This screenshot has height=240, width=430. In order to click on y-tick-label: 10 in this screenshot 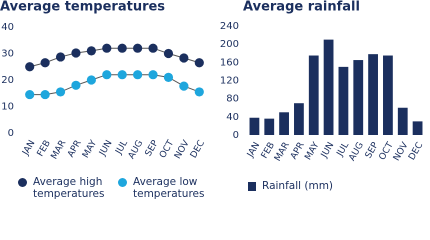, I will do `click(7, 107)`.